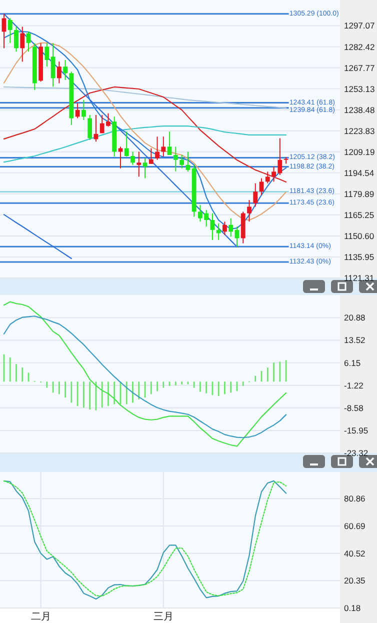 Image resolution: width=377 pixels, height=623 pixels. Describe the element at coordinates (359, 235) in the screenshot. I see `y-tick-label: 1150.60` at that location.